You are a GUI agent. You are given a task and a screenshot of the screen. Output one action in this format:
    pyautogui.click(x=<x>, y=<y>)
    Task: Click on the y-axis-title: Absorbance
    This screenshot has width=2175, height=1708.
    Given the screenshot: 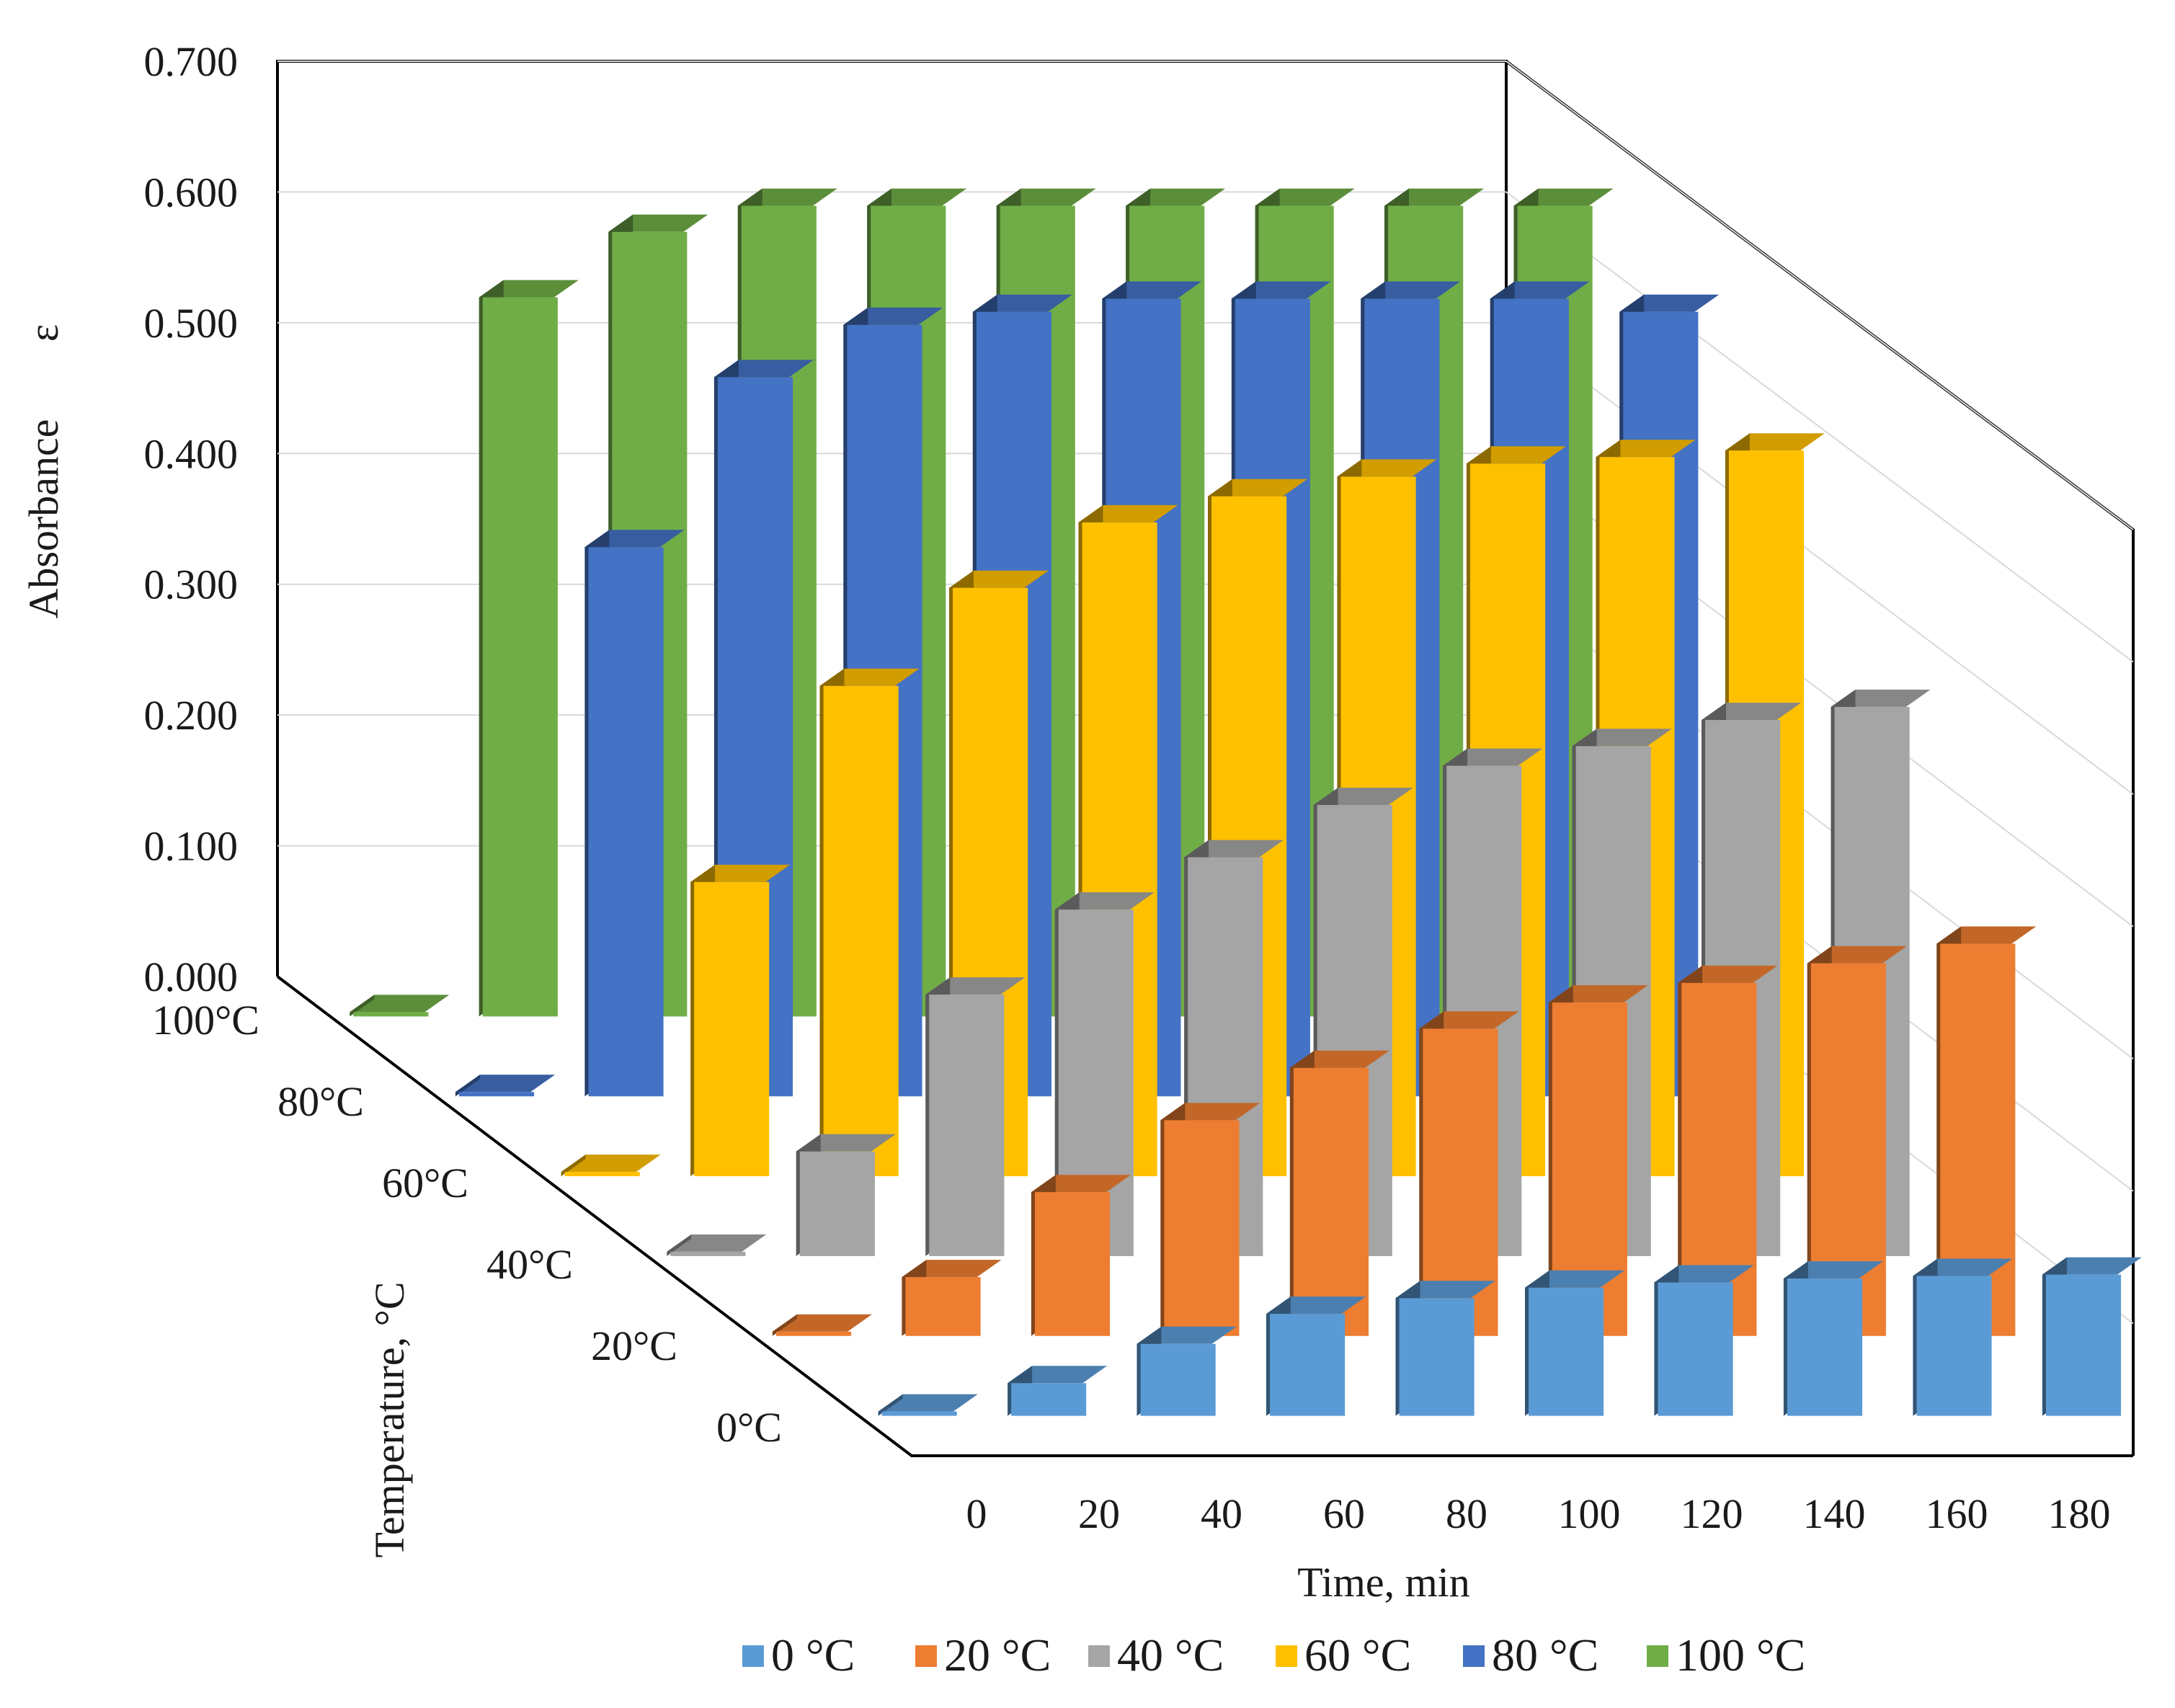 What is the action you would take?
    pyautogui.click(x=43, y=518)
    